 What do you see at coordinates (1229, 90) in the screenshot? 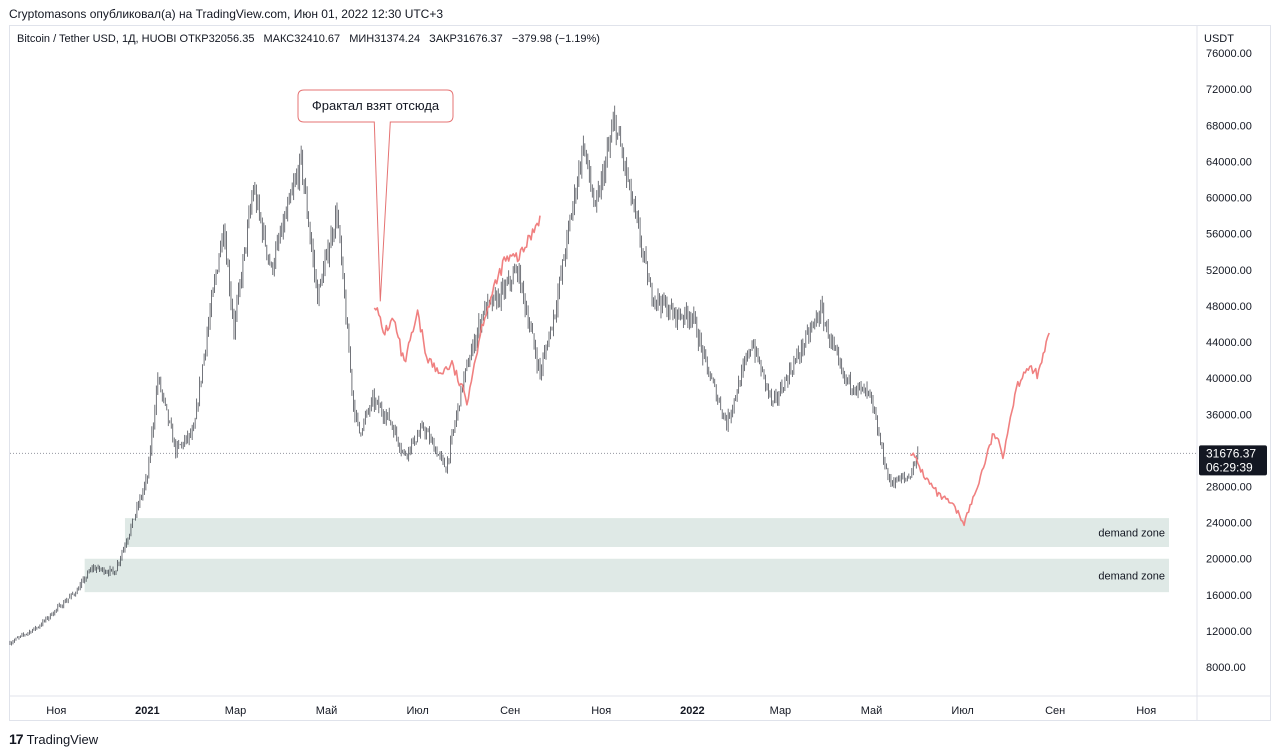
I see `y-tick-label: 72000.00` at bounding box center [1229, 90].